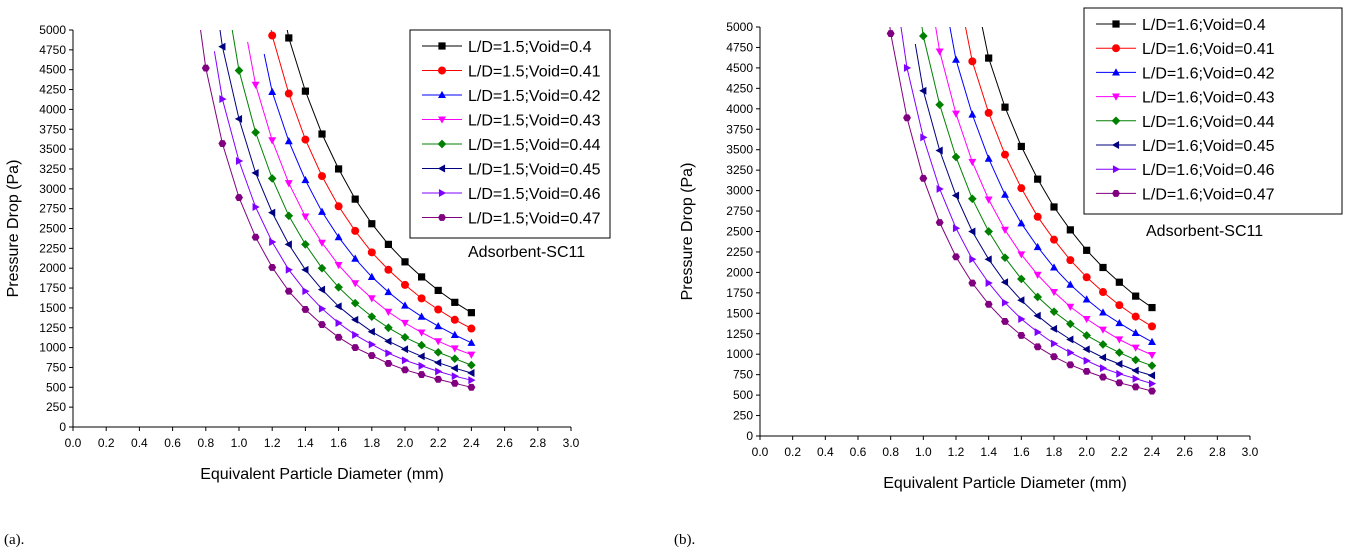 Image resolution: width=1350 pixels, height=555 pixels. What do you see at coordinates (1054, 452) in the screenshot?
I see `x-tick-label: 1.8` at bounding box center [1054, 452].